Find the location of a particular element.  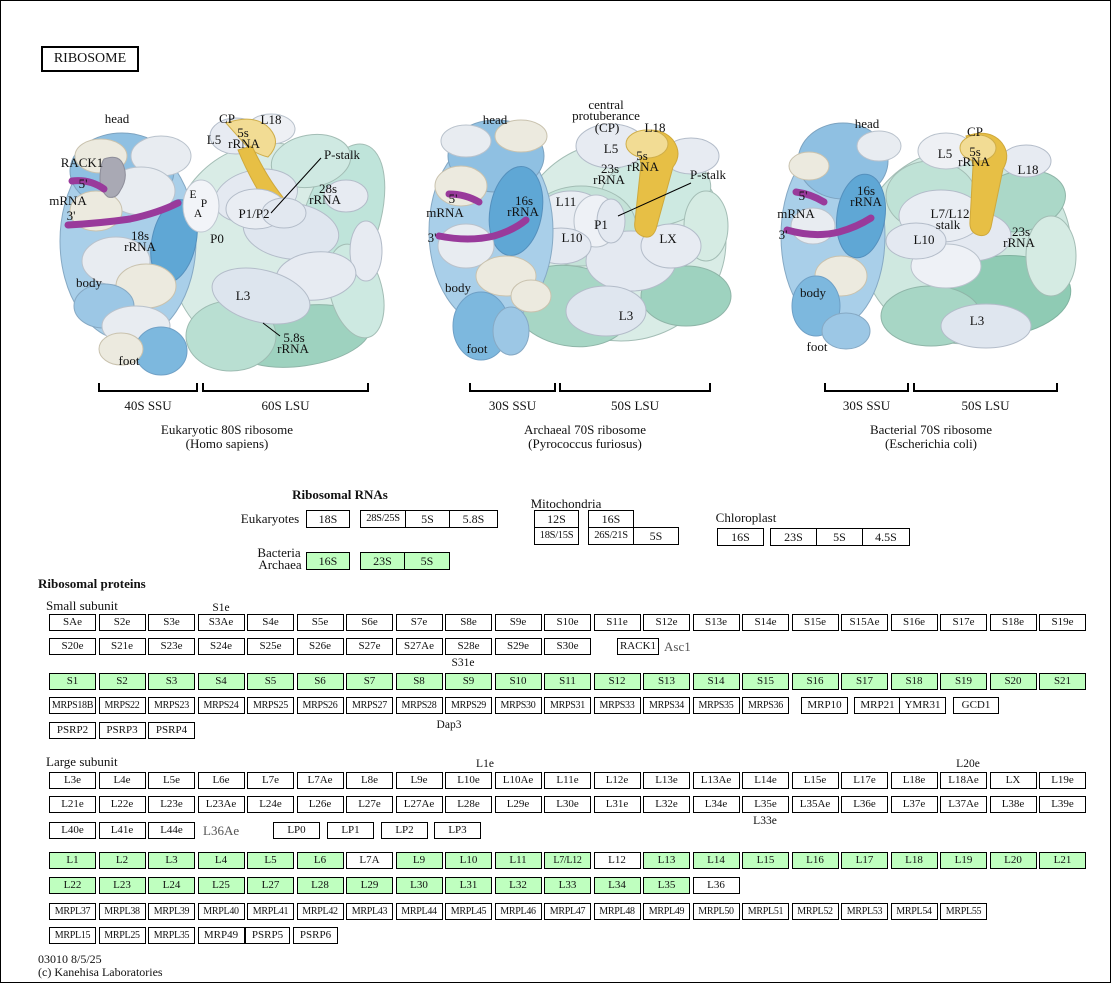

gene-box-psrp5: PSRP5 is located at coordinates (267, 935).